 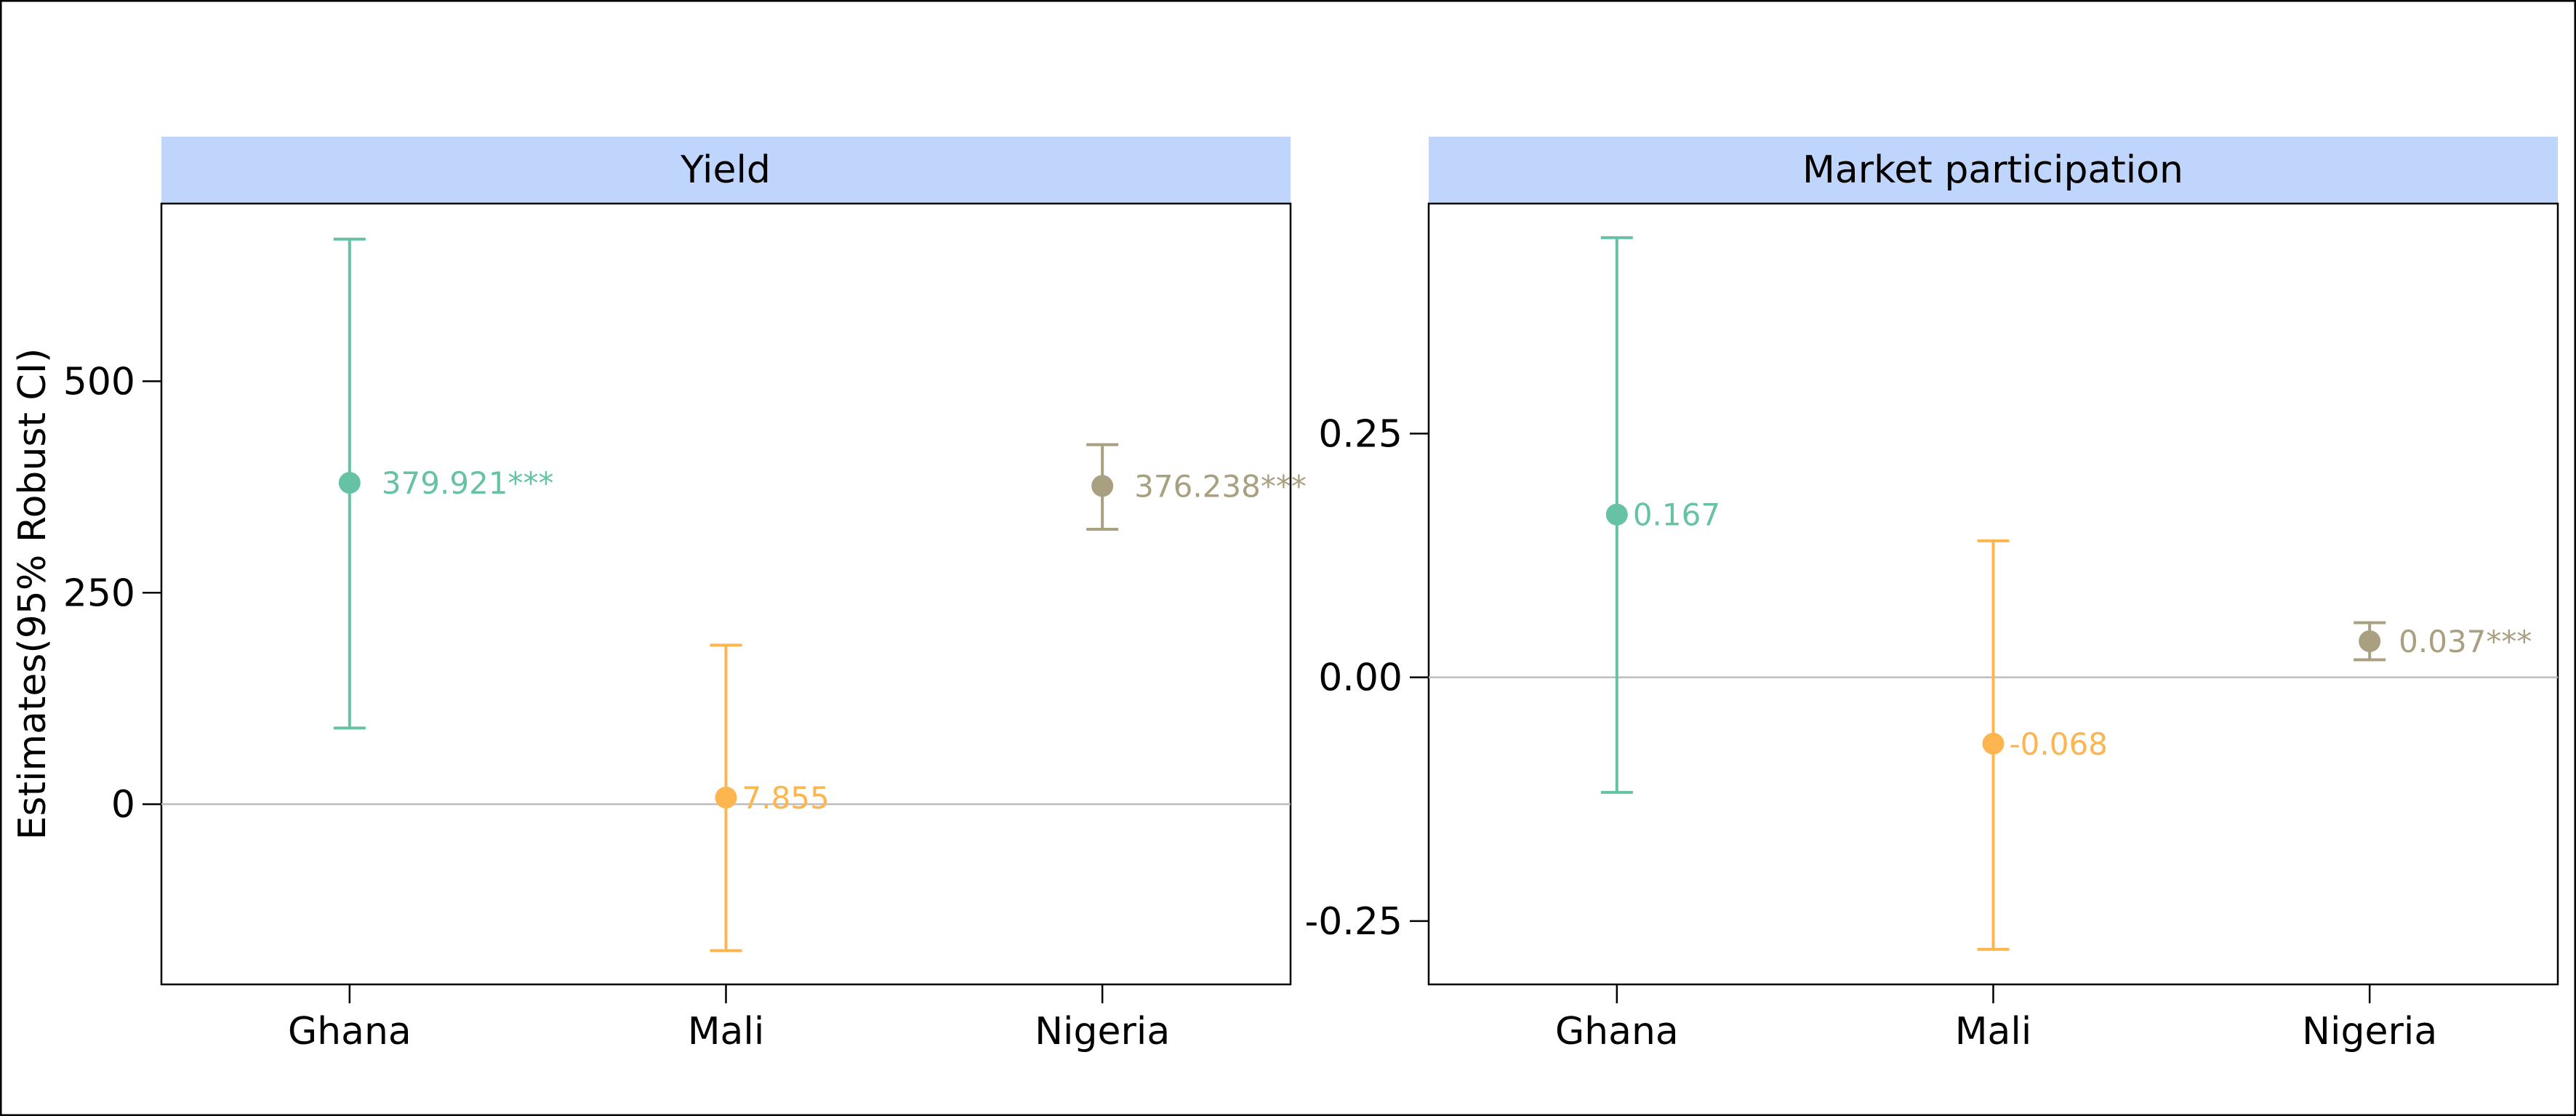 What do you see at coordinates (1360, 678) in the screenshot?
I see `market-participation-y-tick-label: 0.00` at bounding box center [1360, 678].